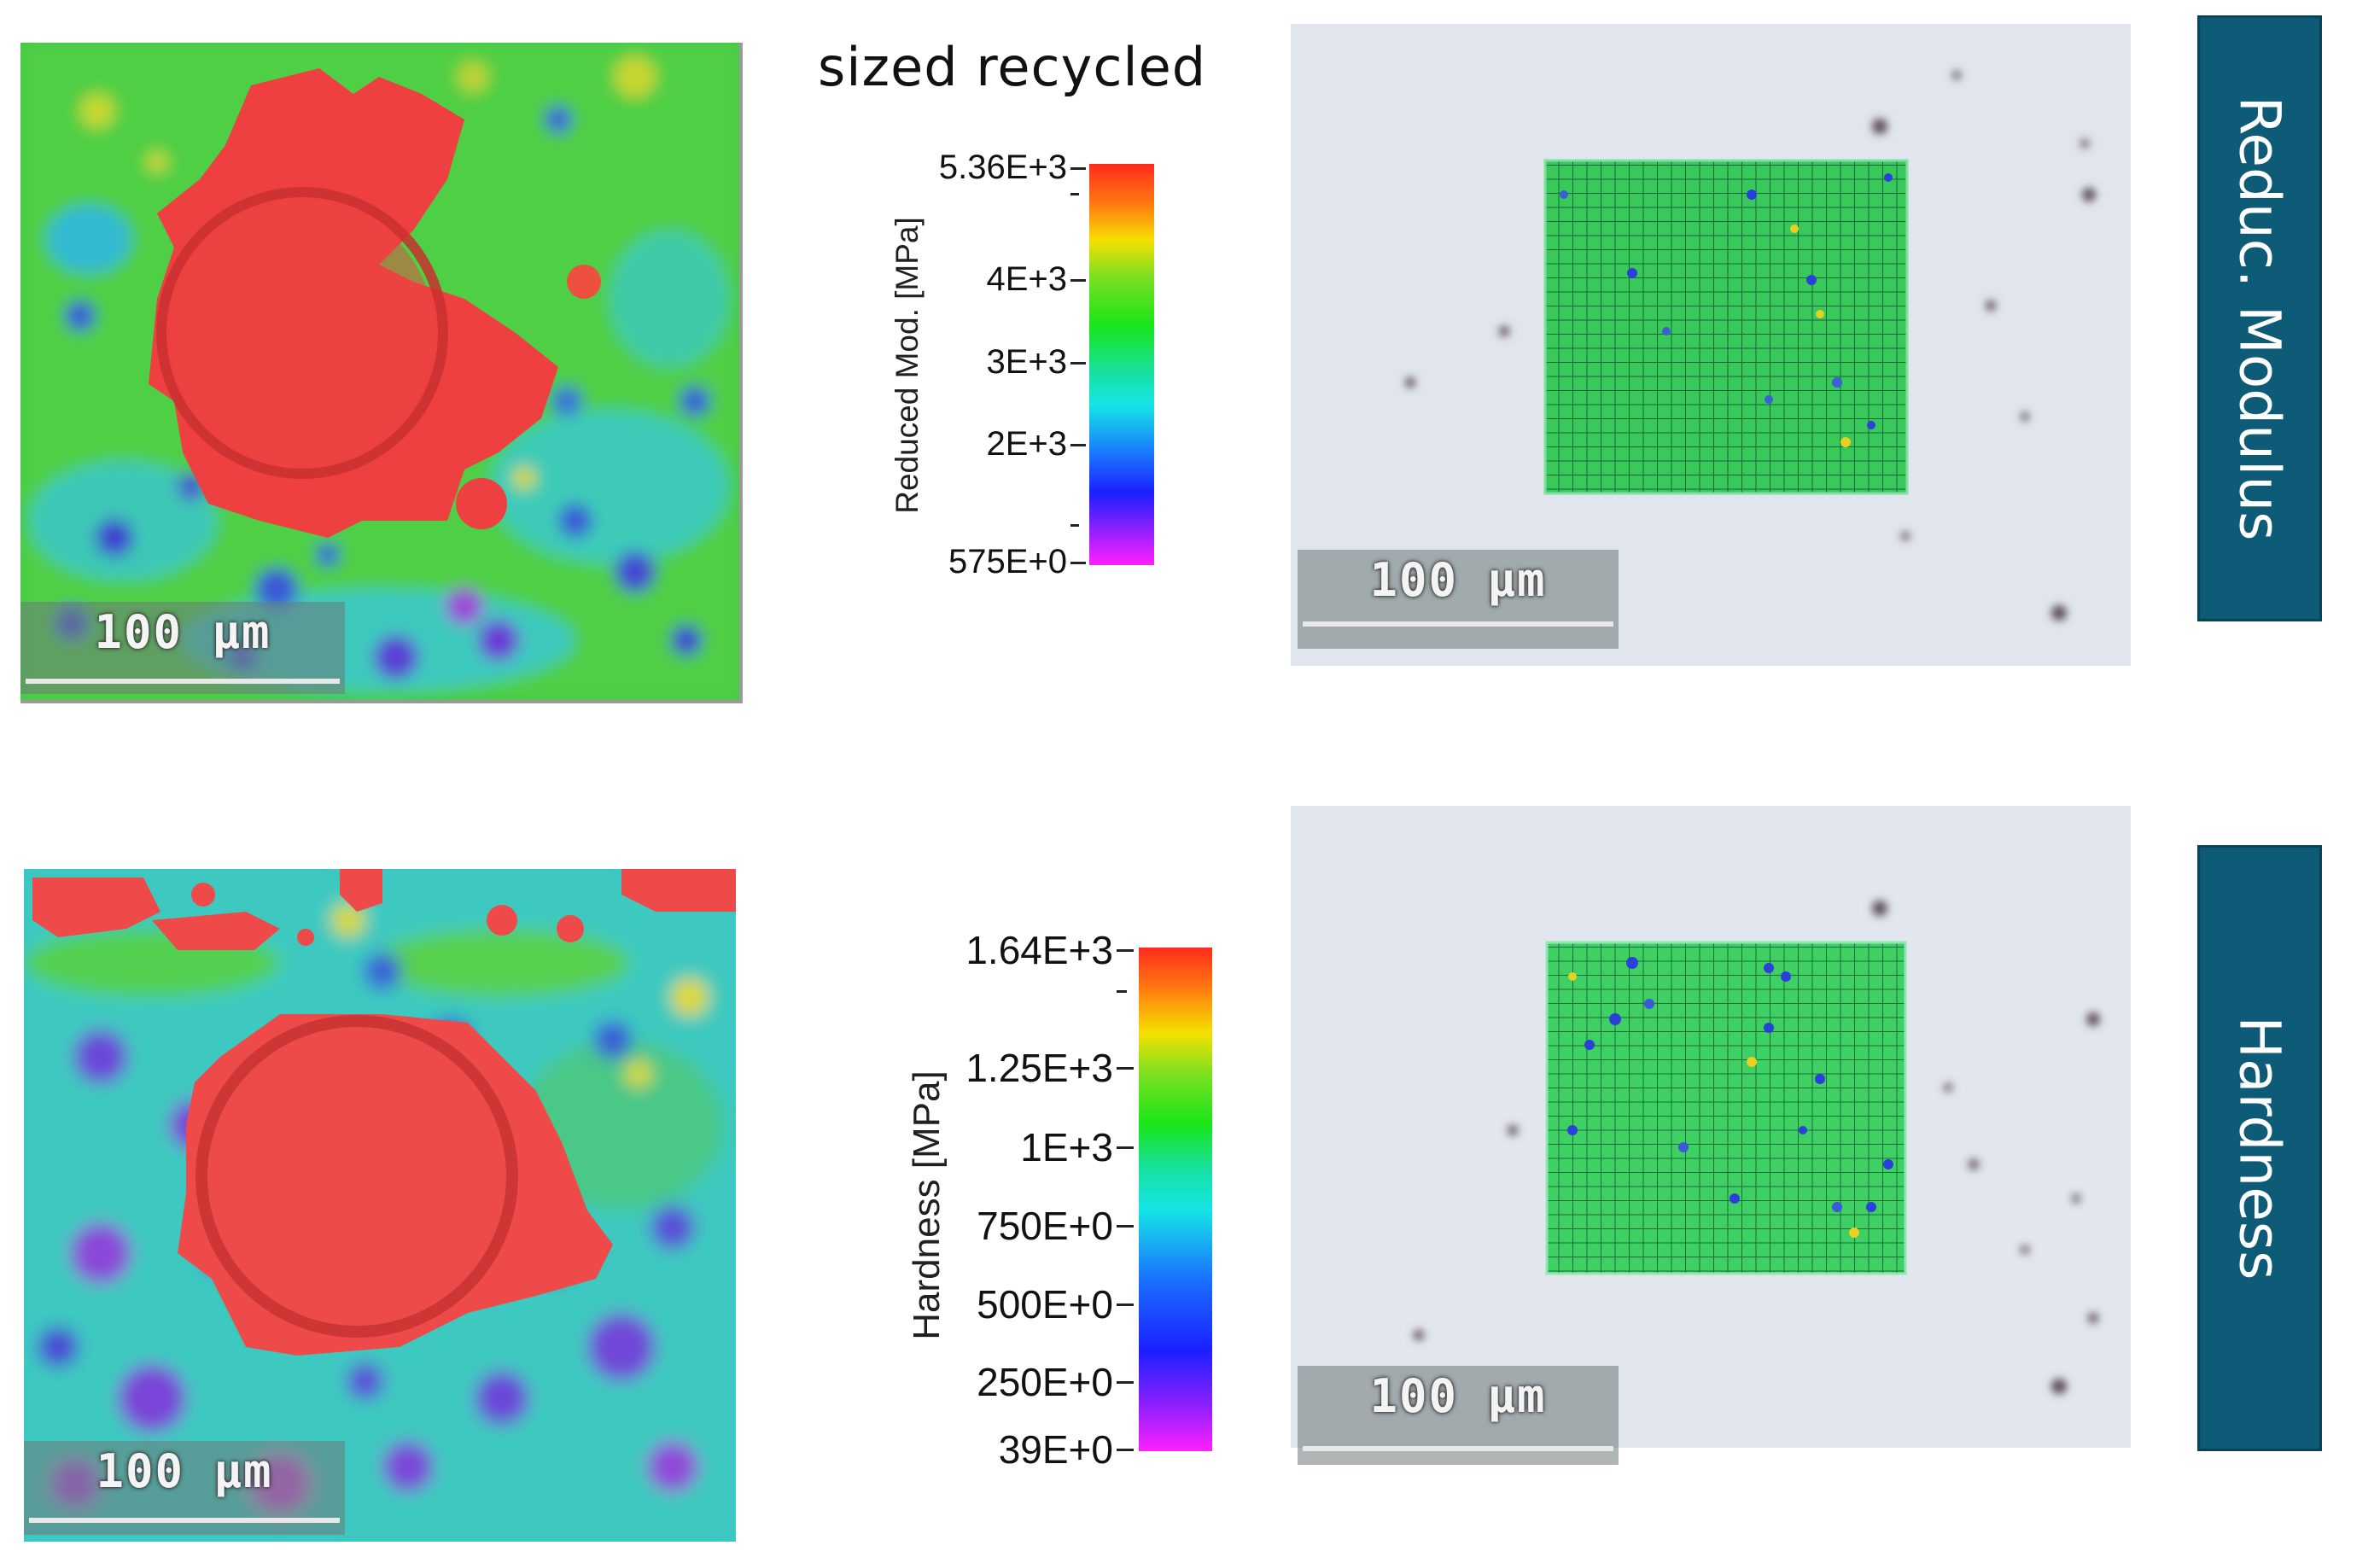 The width and height of the screenshot is (2380, 1563). What do you see at coordinates (1026, 444) in the screenshot?
I see `modulus-tick-label: 2E+3` at bounding box center [1026, 444].